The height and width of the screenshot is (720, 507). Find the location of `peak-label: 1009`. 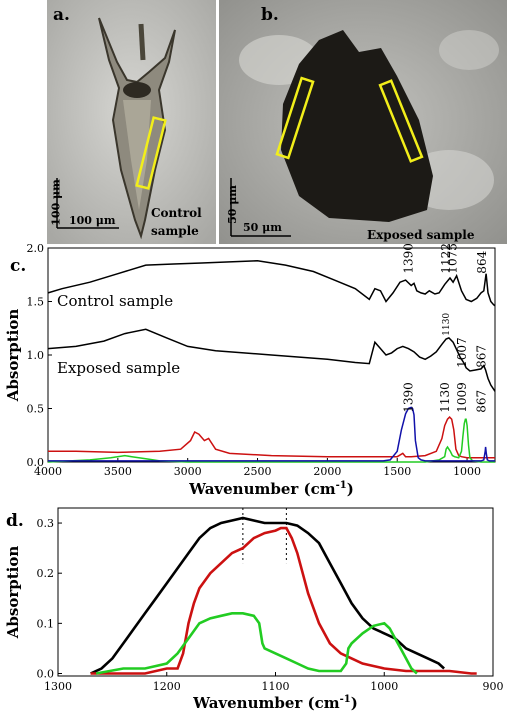

peak-label: 1009 is located at coordinates (462, 397).